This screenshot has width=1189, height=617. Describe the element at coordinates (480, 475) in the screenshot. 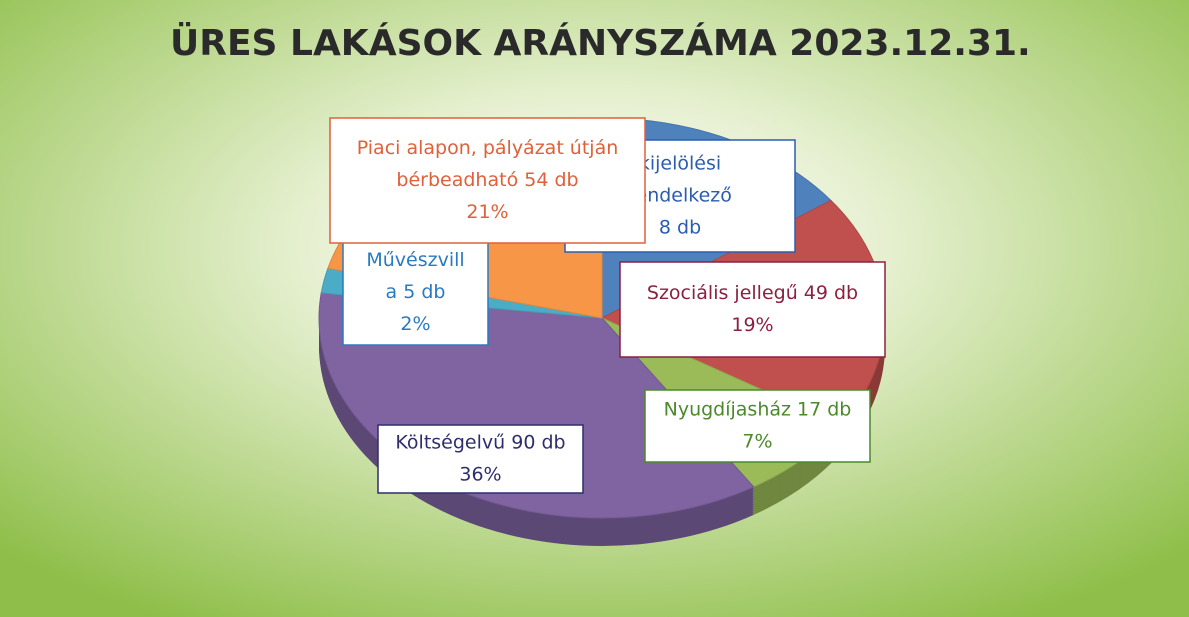

I see `value-label: 36%` at that location.